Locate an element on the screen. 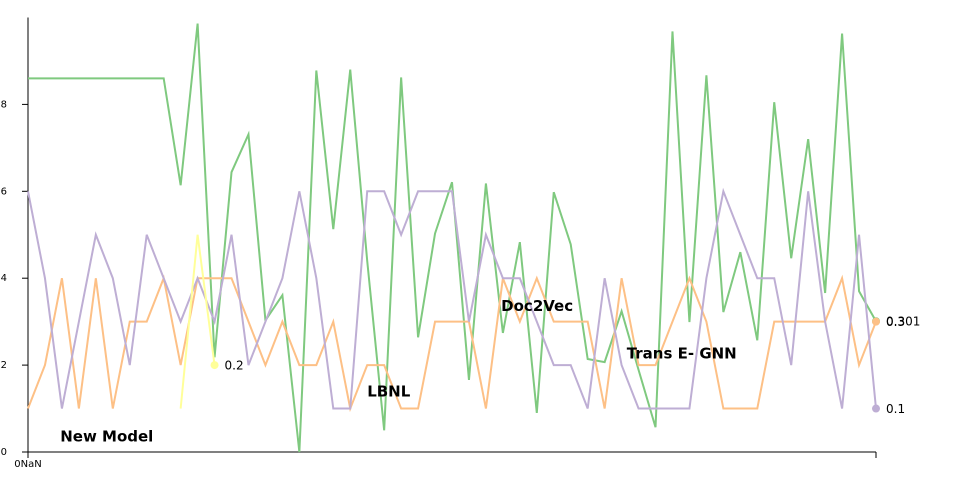  annotation: New Model is located at coordinates (106, 436).